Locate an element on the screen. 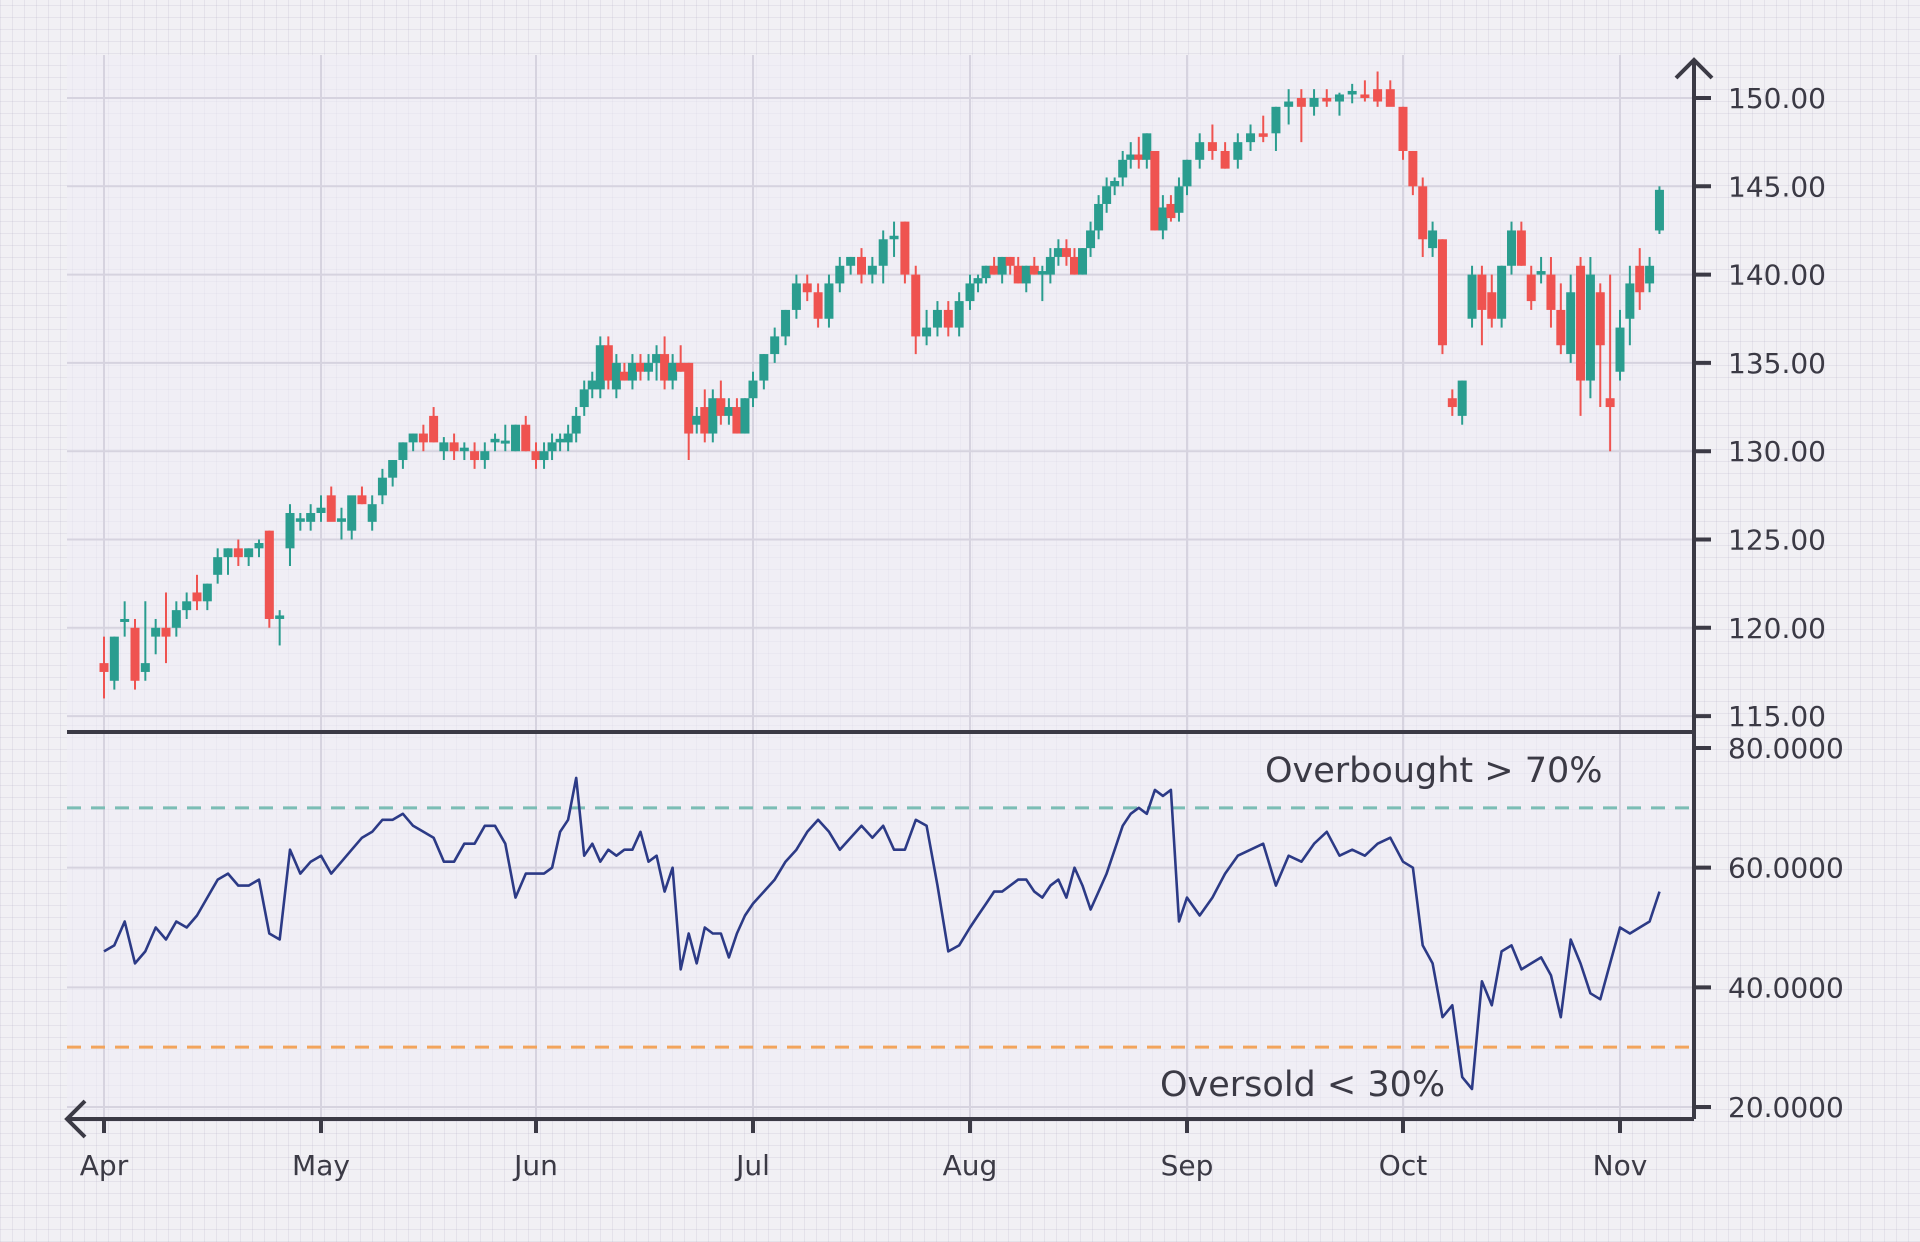 The image size is (1920, 1242). month-tick-label: Sep is located at coordinates (1187, 1165).